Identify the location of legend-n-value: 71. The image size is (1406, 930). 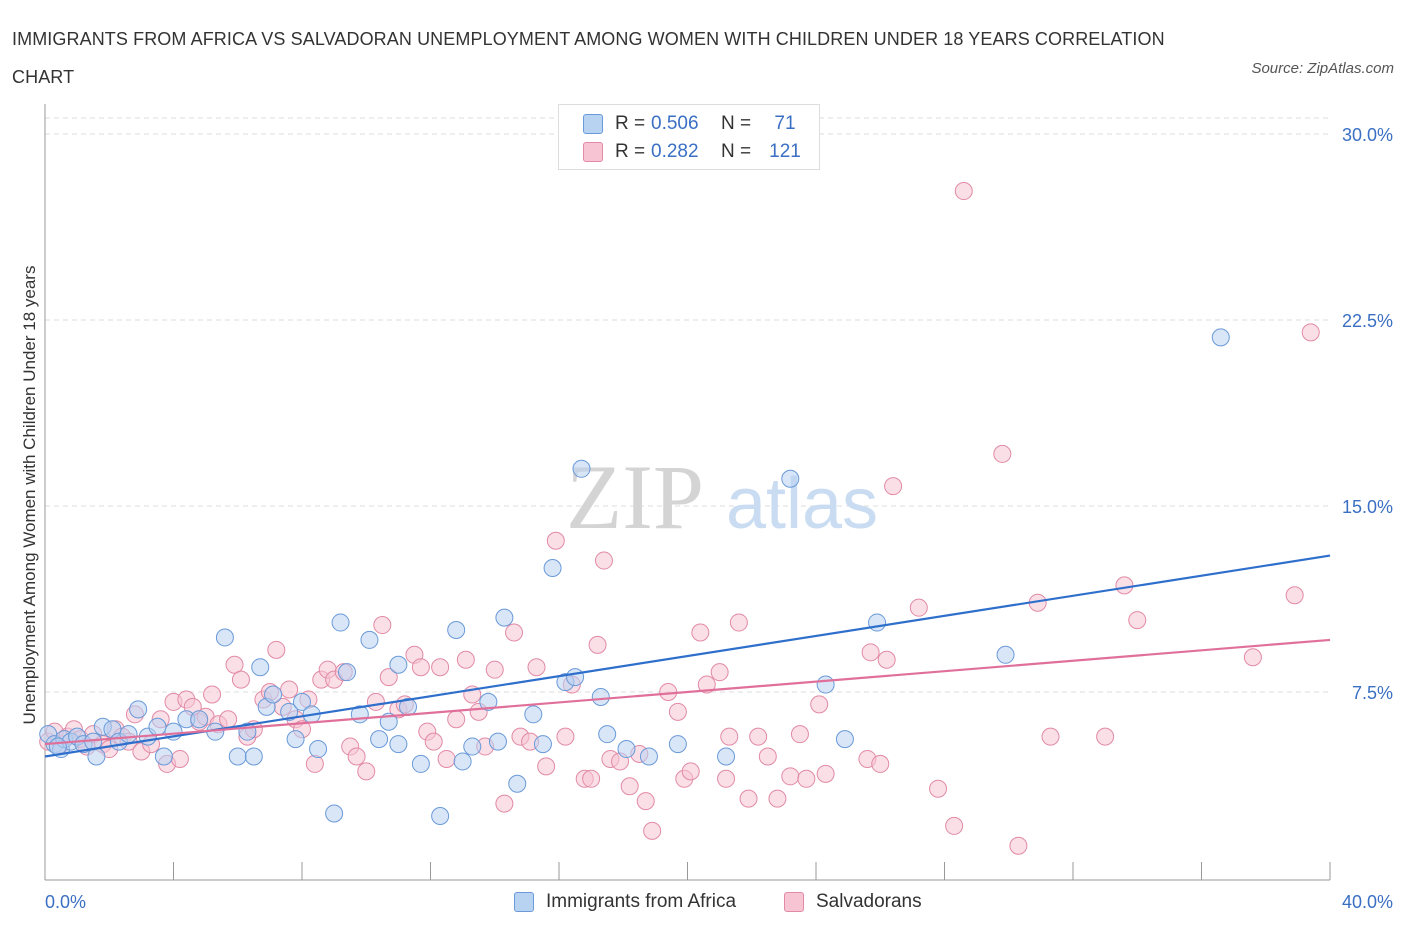
(785, 123).